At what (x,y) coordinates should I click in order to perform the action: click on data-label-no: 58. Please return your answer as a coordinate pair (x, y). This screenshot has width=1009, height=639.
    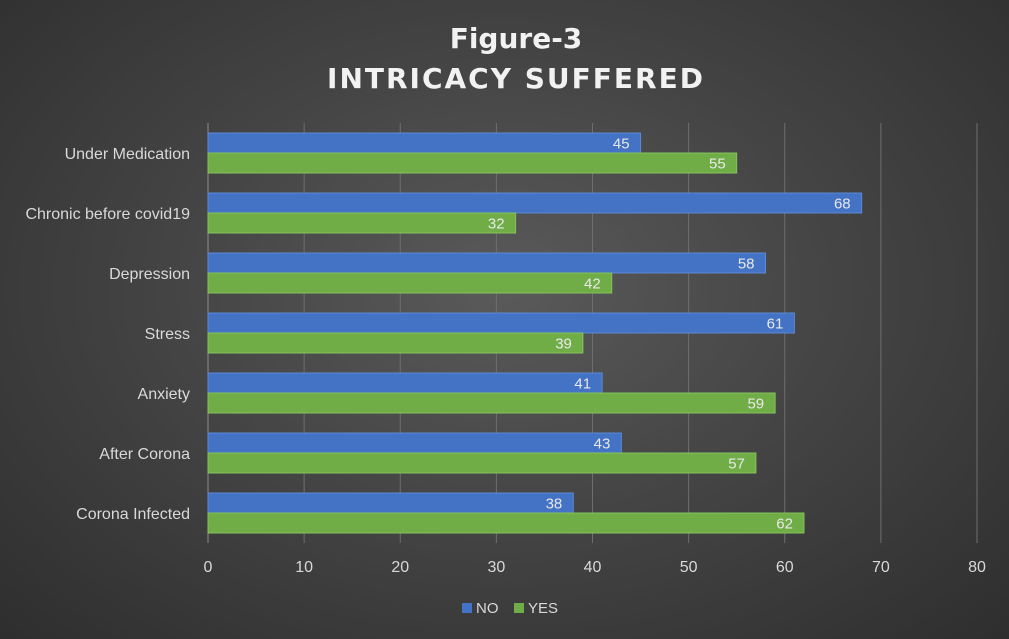
    Looking at the image, I should click on (746, 264).